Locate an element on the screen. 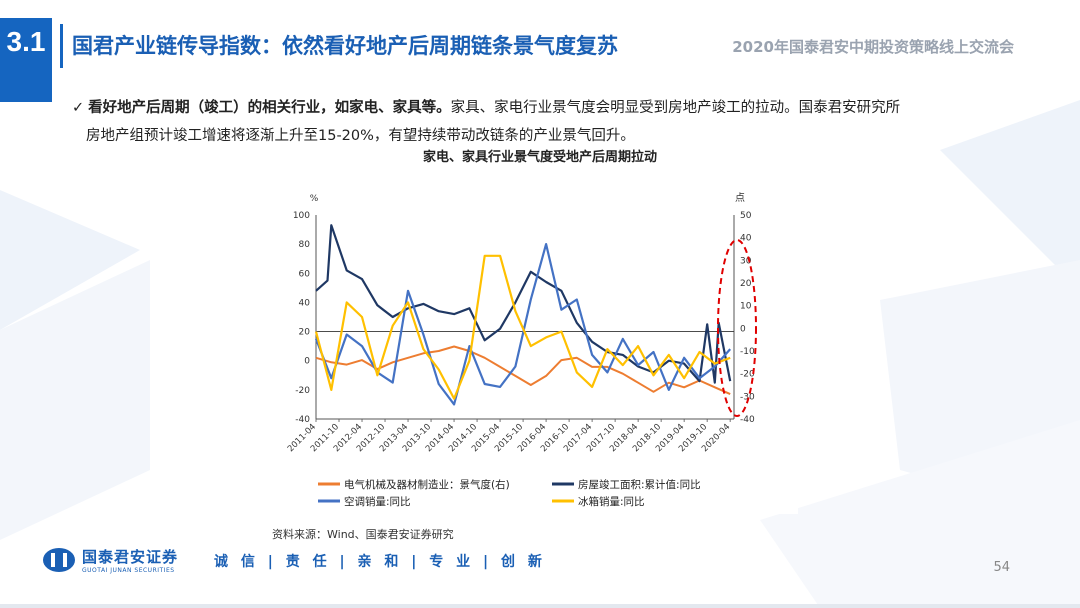  left-tick-label: 80 is located at coordinates (305, 245).